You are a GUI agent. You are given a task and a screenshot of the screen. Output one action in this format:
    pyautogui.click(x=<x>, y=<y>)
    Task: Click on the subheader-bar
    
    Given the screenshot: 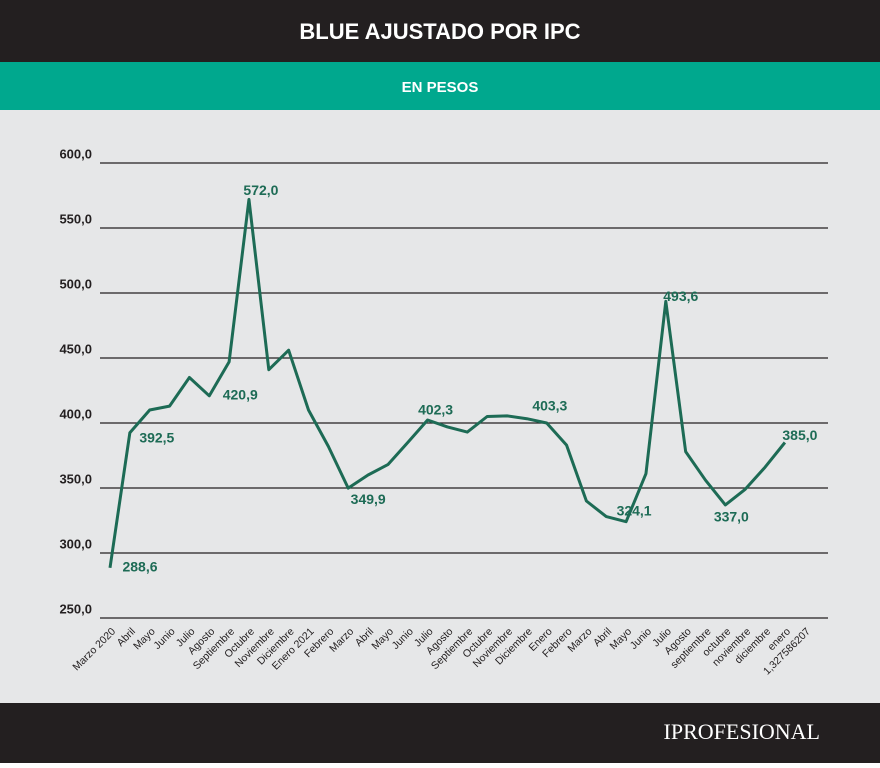 What is the action you would take?
    pyautogui.click(x=440, y=86)
    